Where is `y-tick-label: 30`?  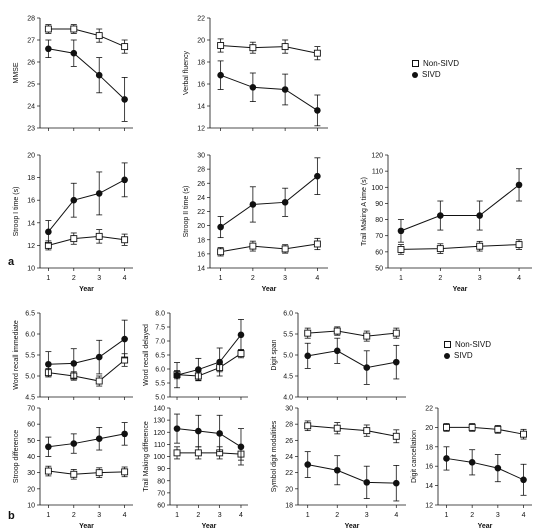 y-tick-label: 30 is located at coordinates (31, 473).